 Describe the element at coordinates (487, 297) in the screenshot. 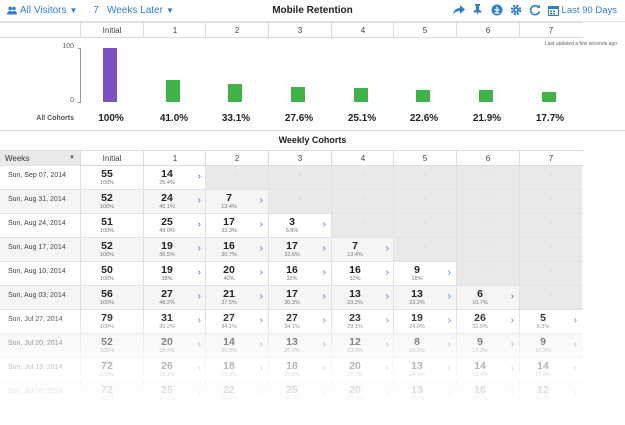

I see `retention-cell: 6 10.7% ›` at that location.